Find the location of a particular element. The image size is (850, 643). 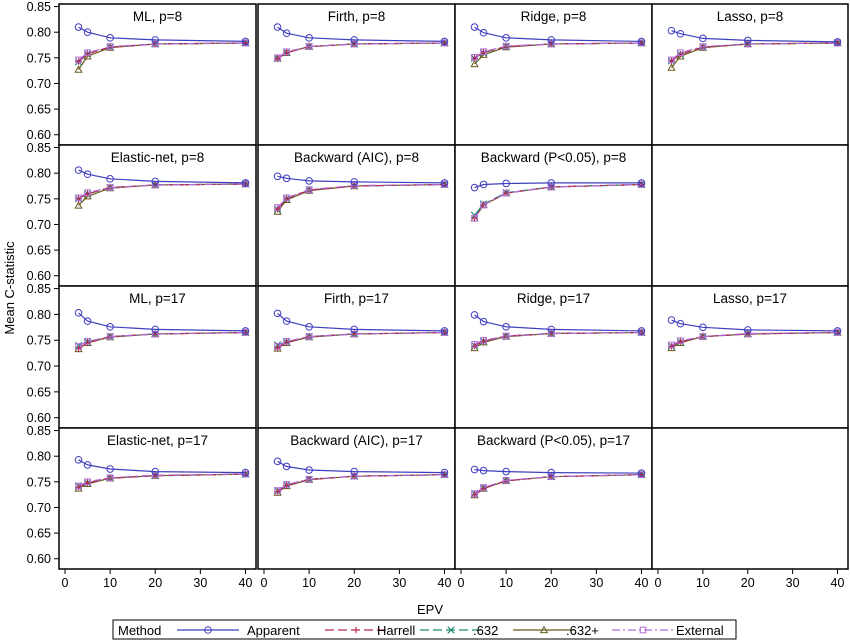

legend-label: .632+ is located at coordinates (582, 630).